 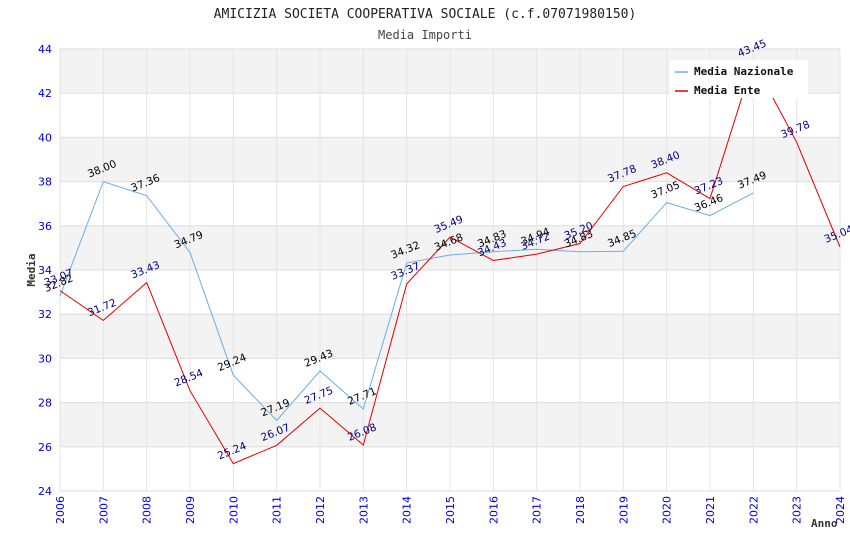 What do you see at coordinates (824, 523) in the screenshot?
I see `x-axis-label: Anno` at bounding box center [824, 523].